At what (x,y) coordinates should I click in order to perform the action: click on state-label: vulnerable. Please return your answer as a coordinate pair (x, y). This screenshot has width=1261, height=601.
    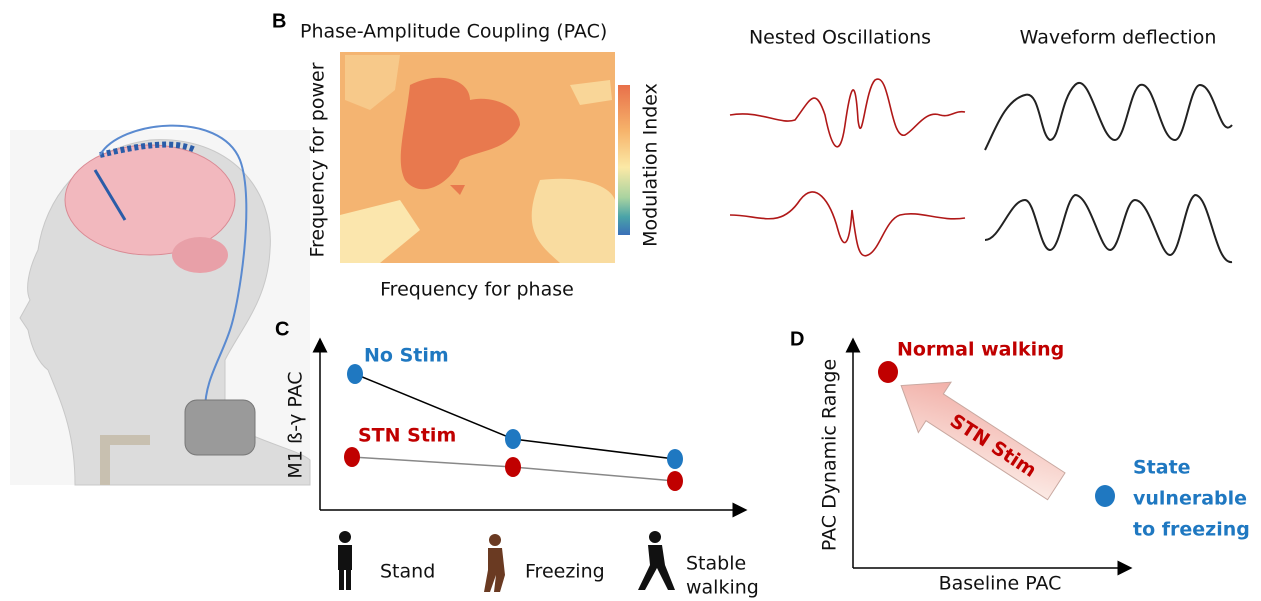
    Looking at the image, I should click on (1190, 499).